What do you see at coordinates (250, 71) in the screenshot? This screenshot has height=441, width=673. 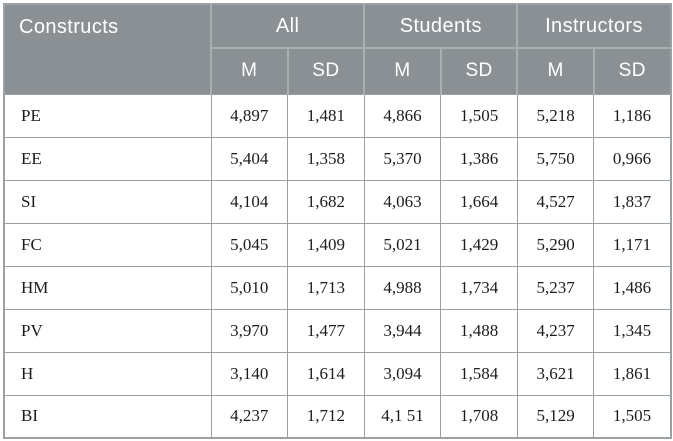 I see `header-all-m: M` at bounding box center [250, 71].